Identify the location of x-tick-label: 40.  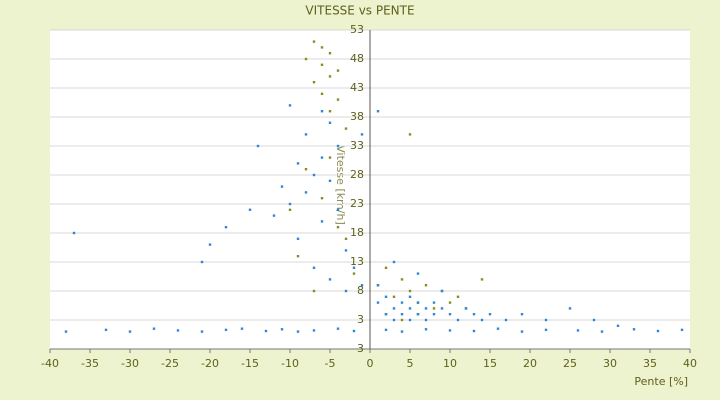
(690, 363).